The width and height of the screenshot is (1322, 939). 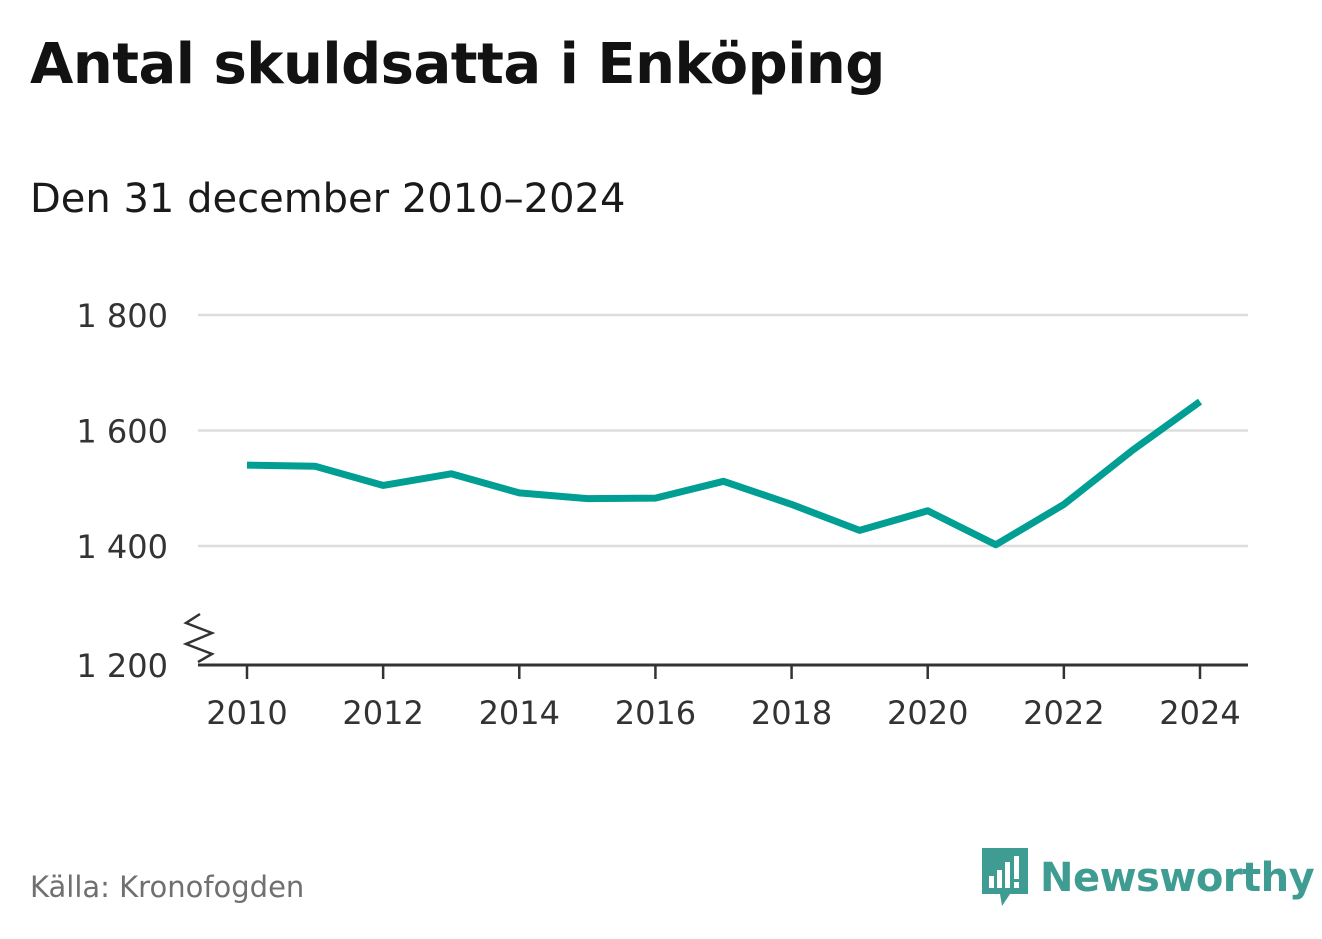 What do you see at coordinates (519, 713) in the screenshot?
I see `x-tick-label-2014: 2014` at bounding box center [519, 713].